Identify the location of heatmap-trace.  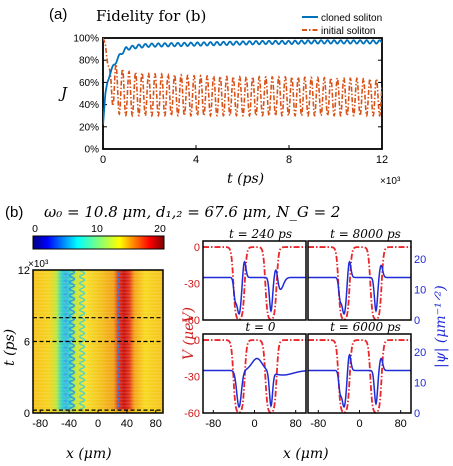
(82, 341).